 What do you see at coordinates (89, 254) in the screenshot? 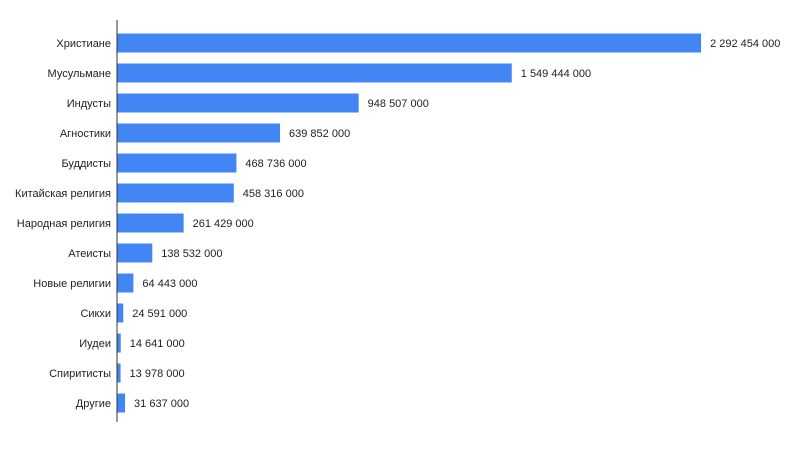
I see `category-label: Атеисты` at bounding box center [89, 254].